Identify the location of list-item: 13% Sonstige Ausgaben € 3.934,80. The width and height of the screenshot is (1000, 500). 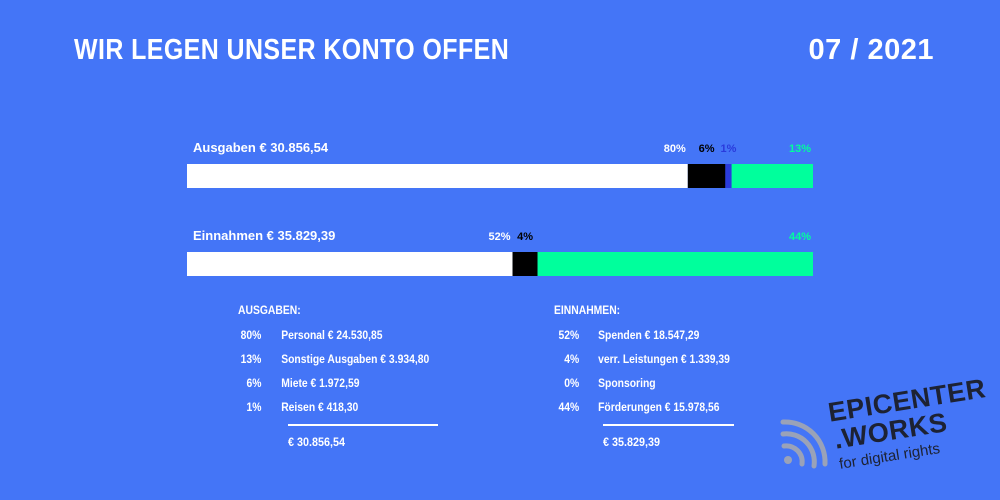
(334, 366).